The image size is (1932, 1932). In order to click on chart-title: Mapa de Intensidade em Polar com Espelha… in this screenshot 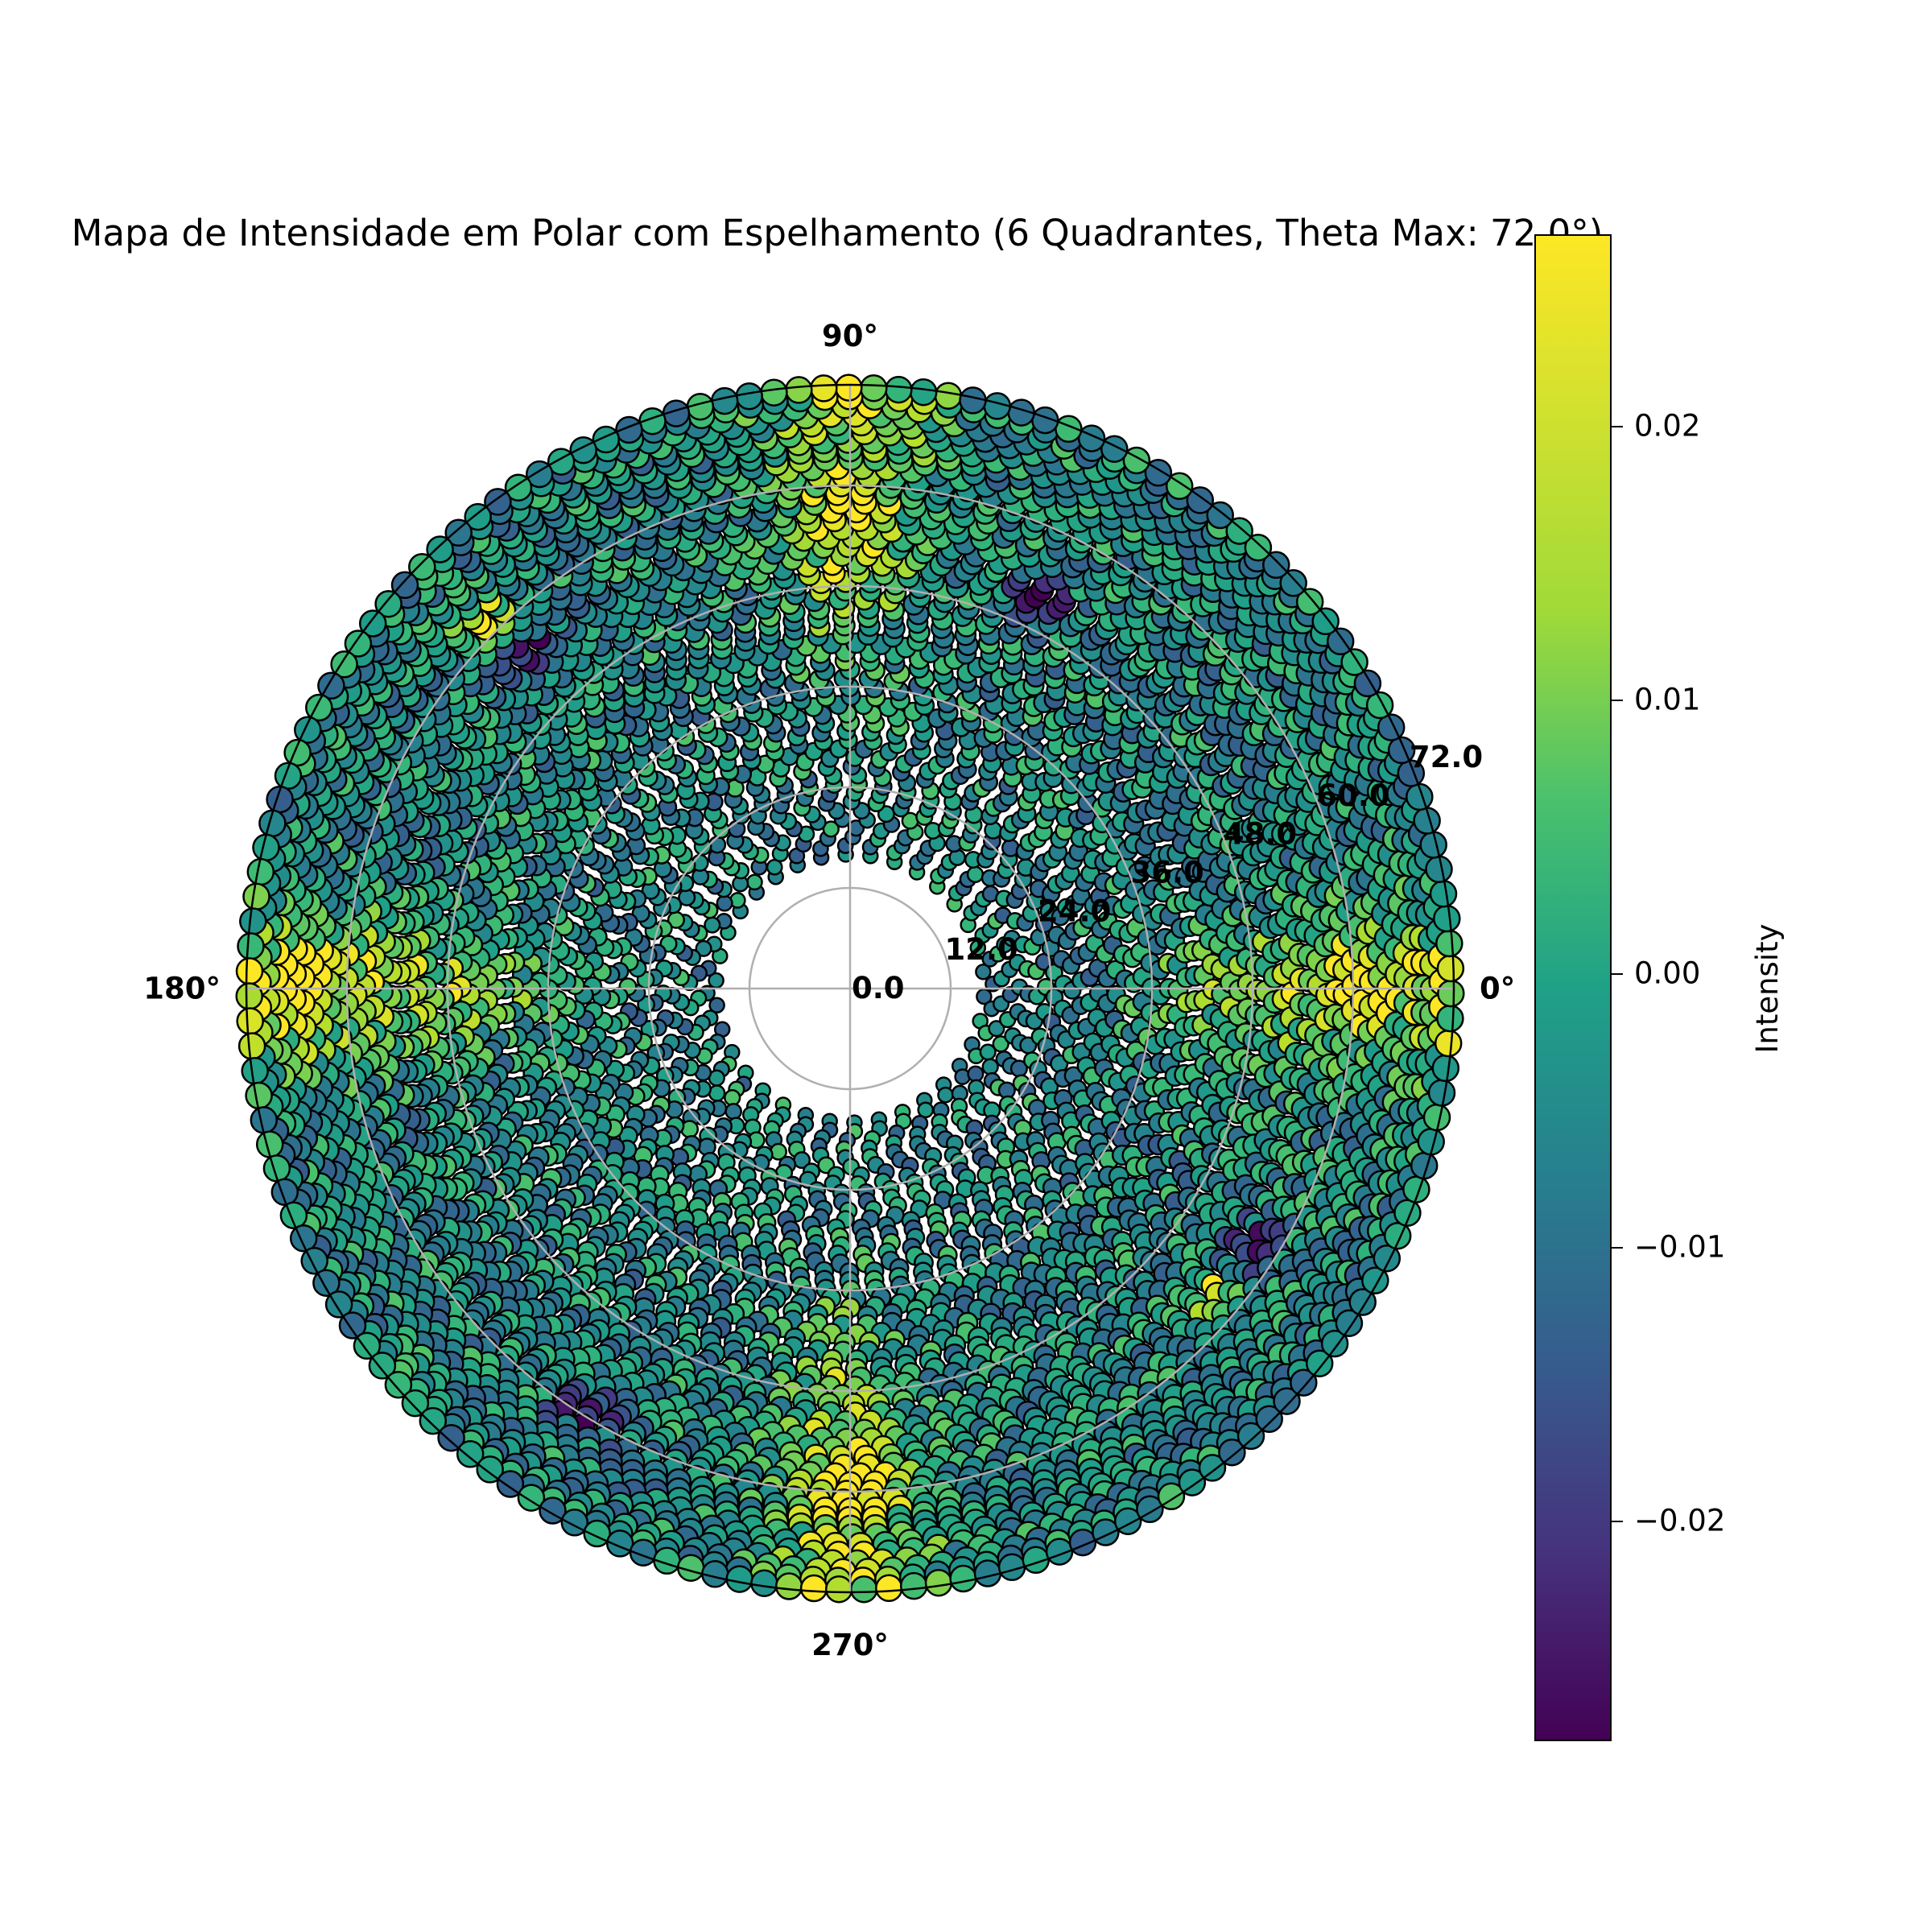, I will do `click(838, 233)`.